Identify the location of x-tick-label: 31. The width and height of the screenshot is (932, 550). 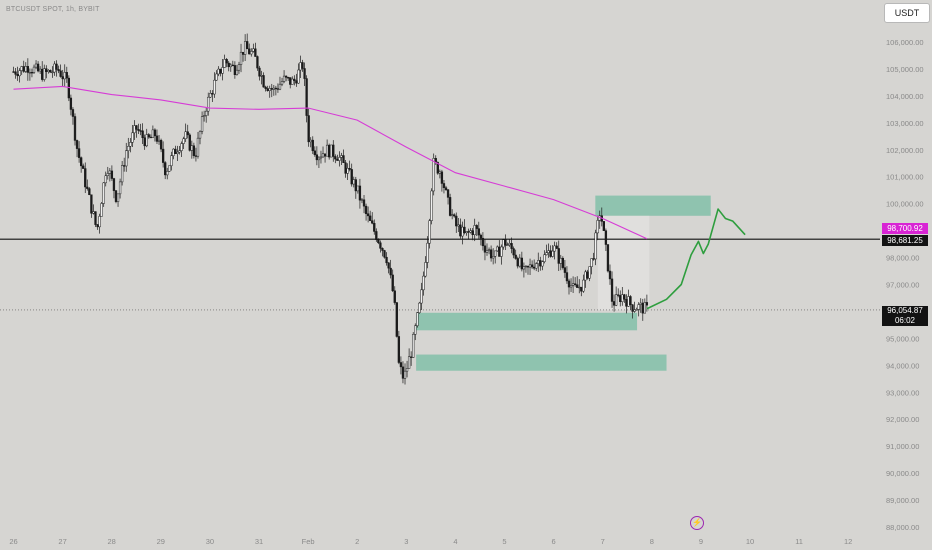
(259, 541).